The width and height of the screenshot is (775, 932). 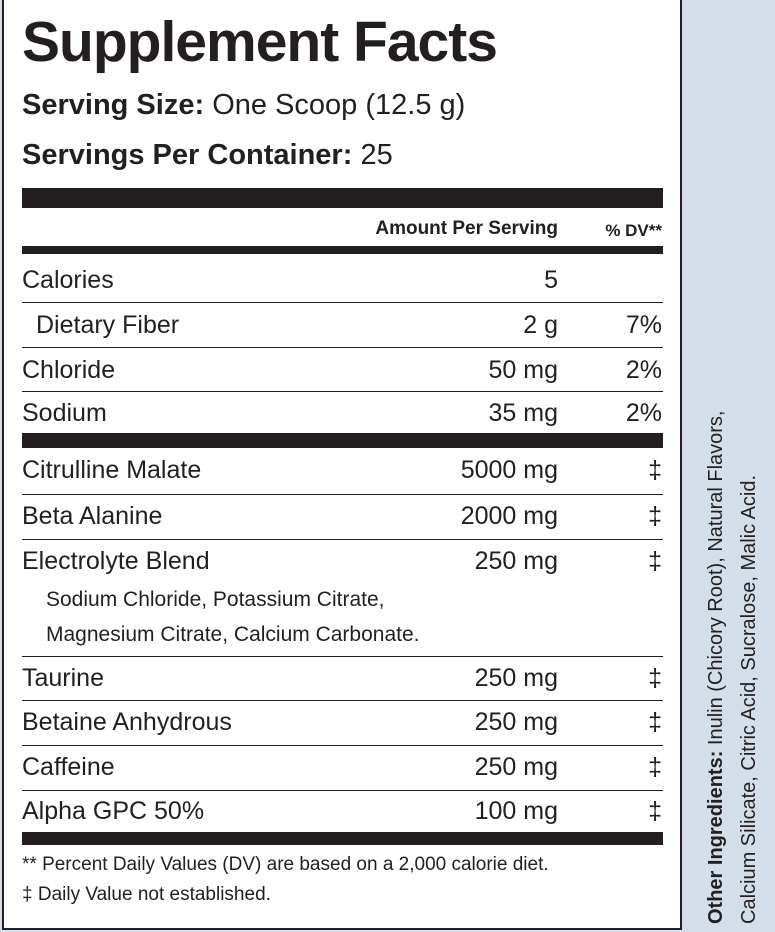 I want to click on servings: Servings Per Container: 25, so click(x=207, y=155).